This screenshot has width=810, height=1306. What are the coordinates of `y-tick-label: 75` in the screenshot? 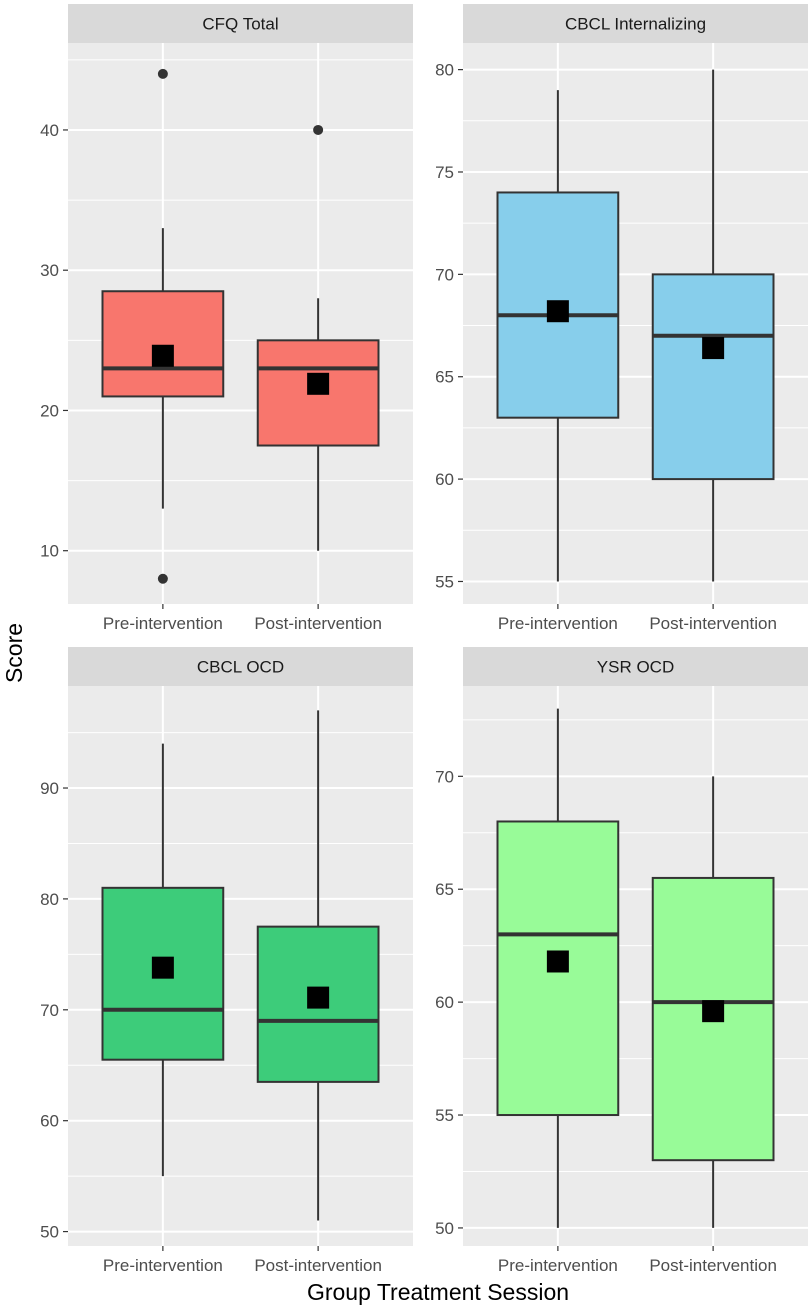 It's located at (444, 172).